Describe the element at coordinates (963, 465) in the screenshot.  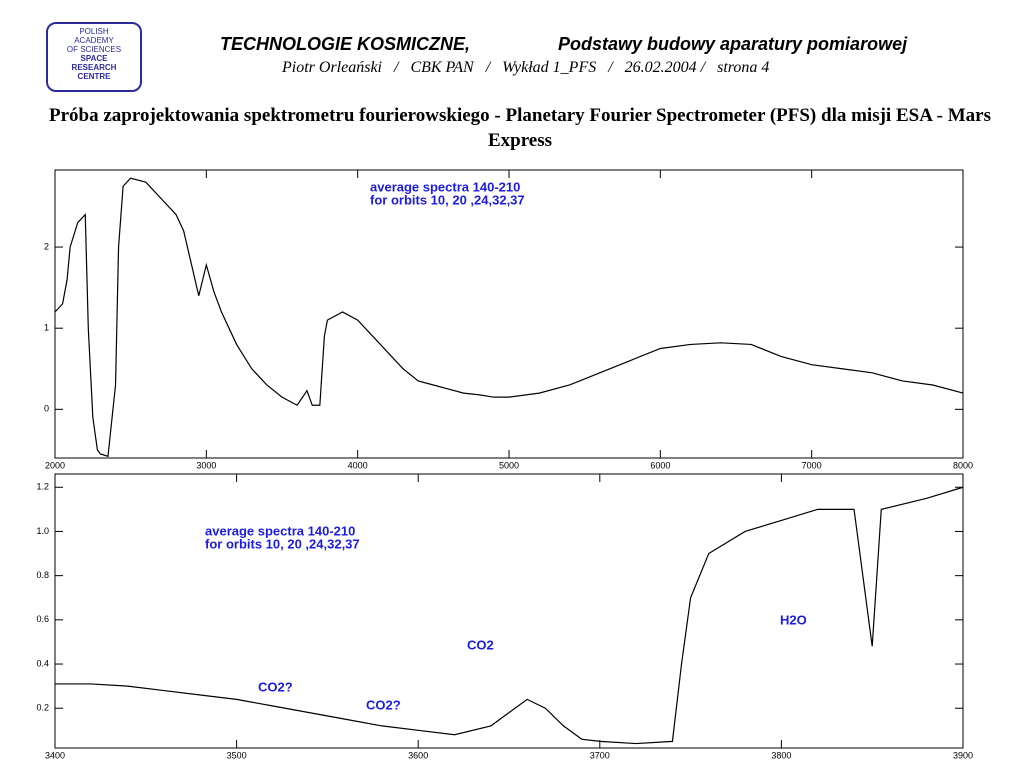
I see `x-tick-label: 8000` at that location.